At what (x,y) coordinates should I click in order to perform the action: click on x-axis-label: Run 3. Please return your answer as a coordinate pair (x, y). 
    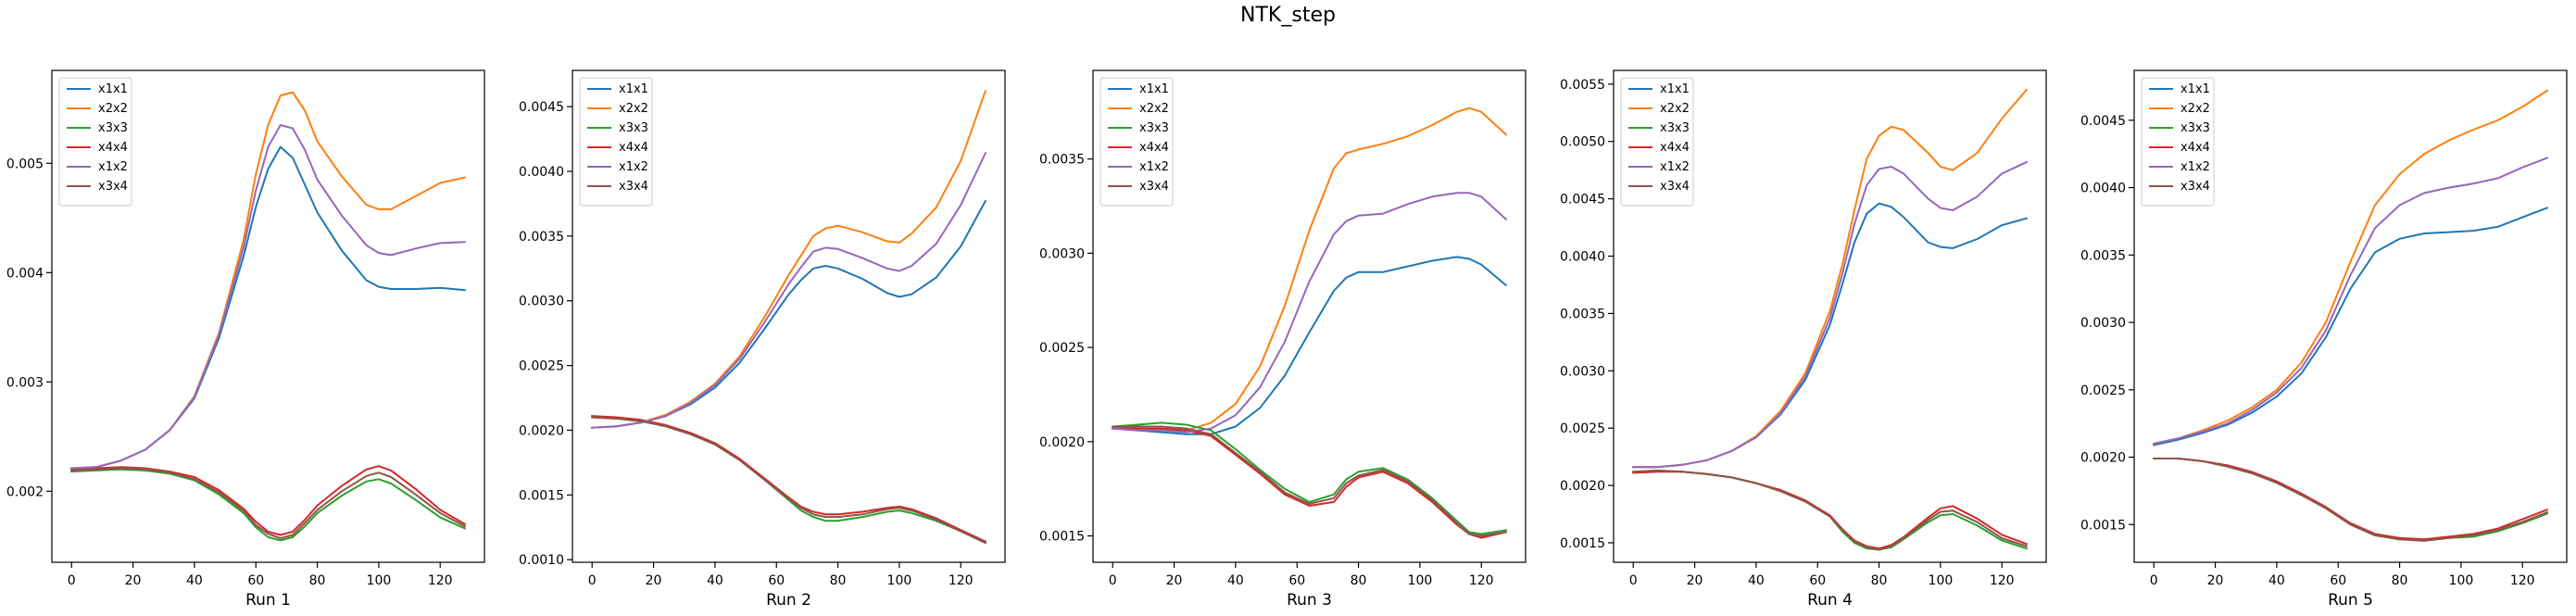
    Looking at the image, I should click on (1309, 600).